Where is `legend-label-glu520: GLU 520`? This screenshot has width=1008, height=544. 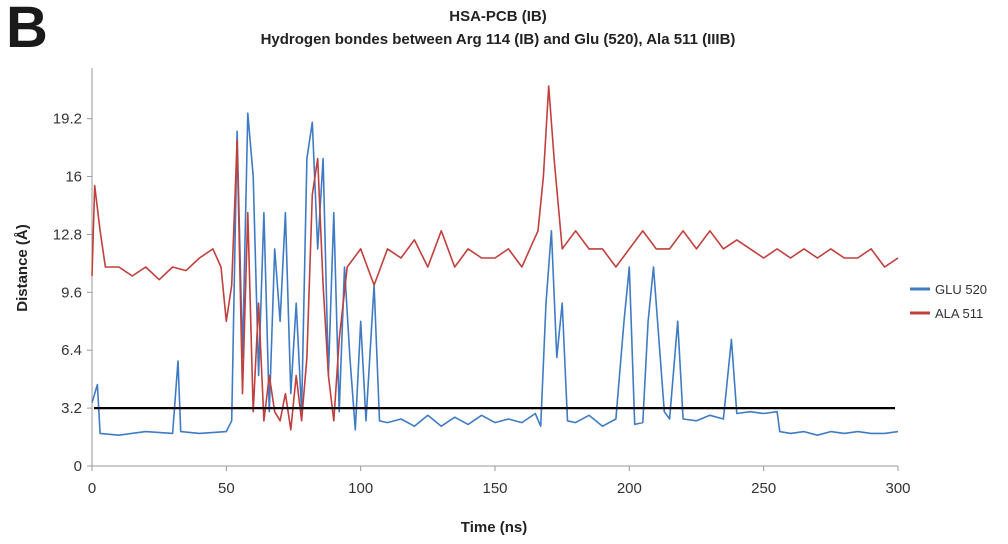 legend-label-glu520: GLU 520 is located at coordinates (961, 289).